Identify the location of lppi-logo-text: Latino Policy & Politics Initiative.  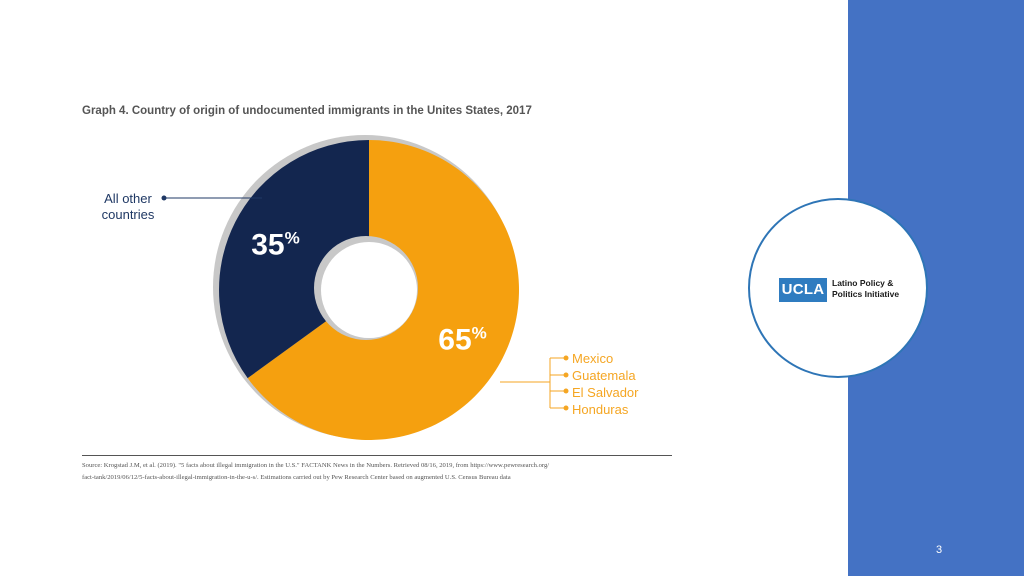
(875, 289).